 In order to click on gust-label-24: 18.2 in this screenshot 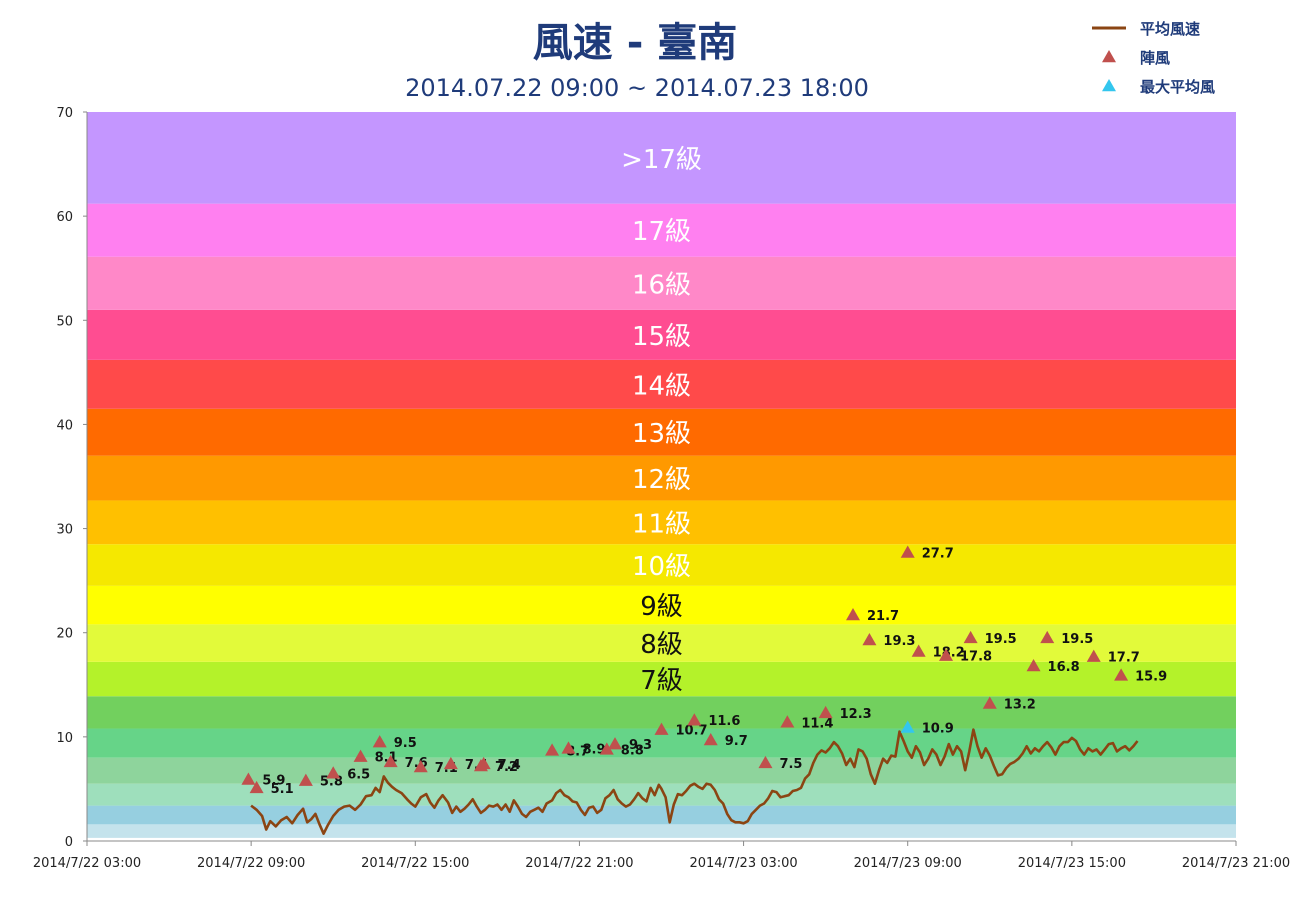, I will do `click(949, 652)`.